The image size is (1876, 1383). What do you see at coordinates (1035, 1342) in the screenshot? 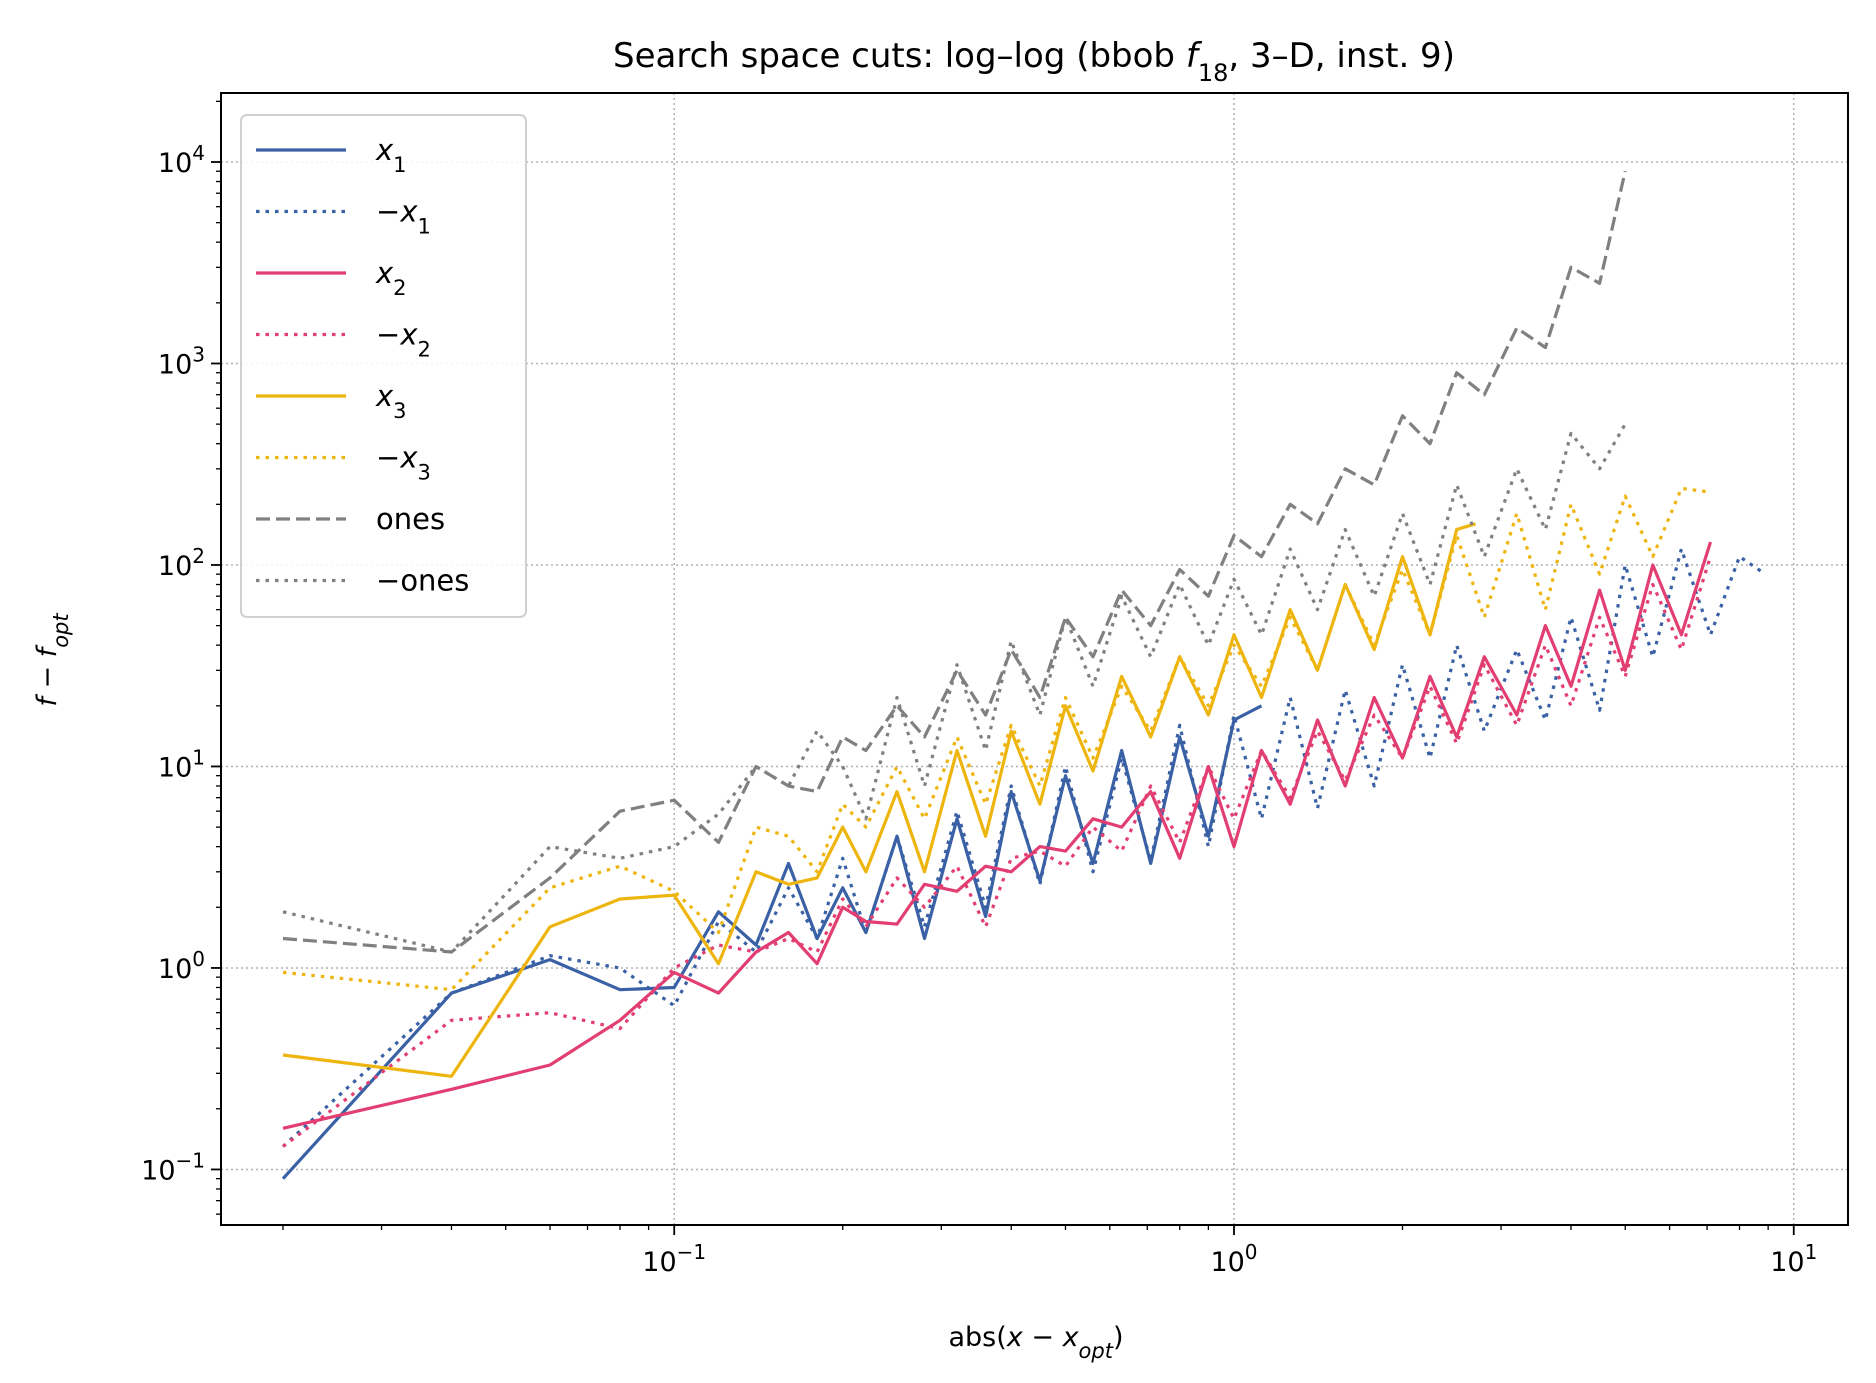
I see `x-axis-label: abs(x − xopt)` at bounding box center [1035, 1342].